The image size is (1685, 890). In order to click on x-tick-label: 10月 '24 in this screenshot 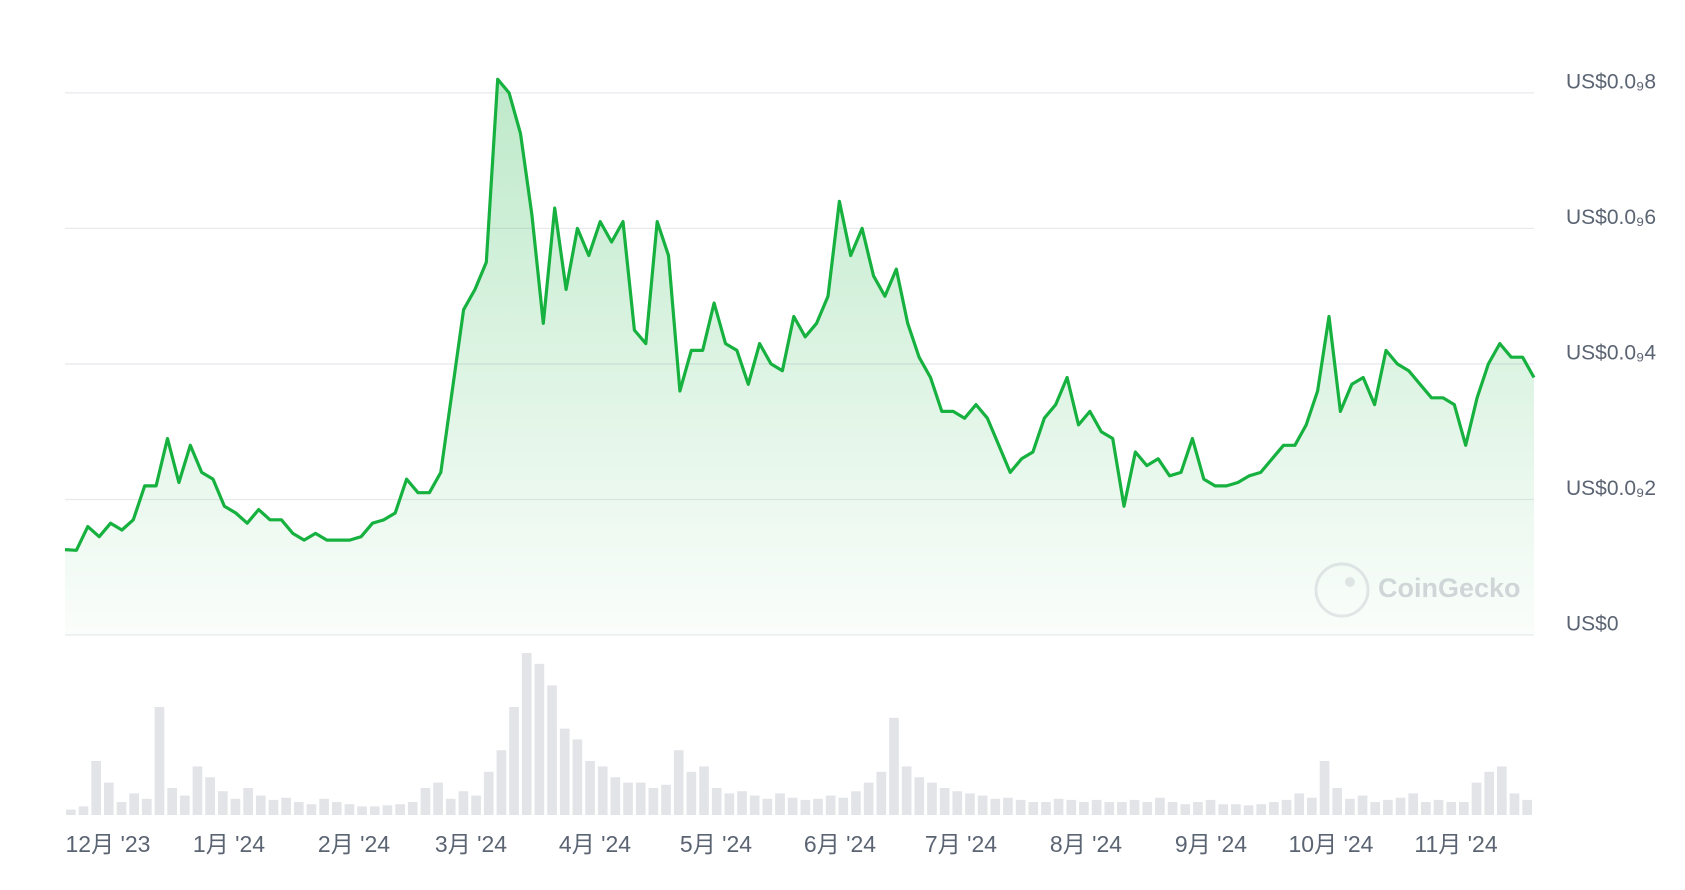, I will do `click(1331, 844)`.